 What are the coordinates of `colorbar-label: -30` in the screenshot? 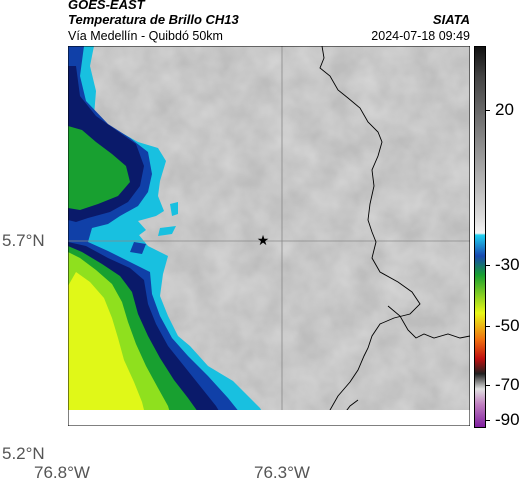 It's located at (507, 264).